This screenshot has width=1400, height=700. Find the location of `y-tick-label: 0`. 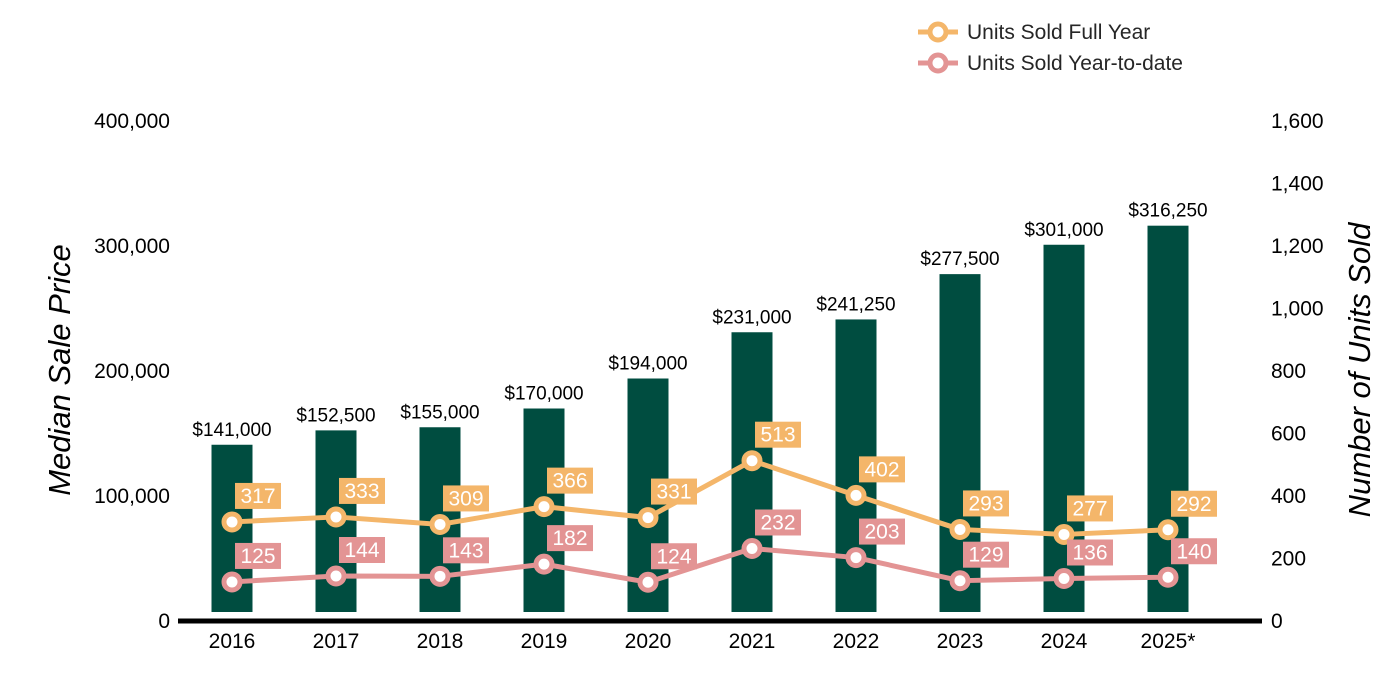

y-tick-label: 0 is located at coordinates (164, 621).